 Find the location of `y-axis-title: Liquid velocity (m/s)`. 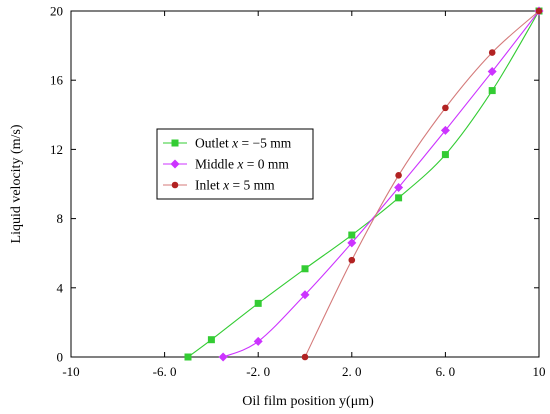

y-axis-title: Liquid velocity (m/s) is located at coordinates (16, 183).